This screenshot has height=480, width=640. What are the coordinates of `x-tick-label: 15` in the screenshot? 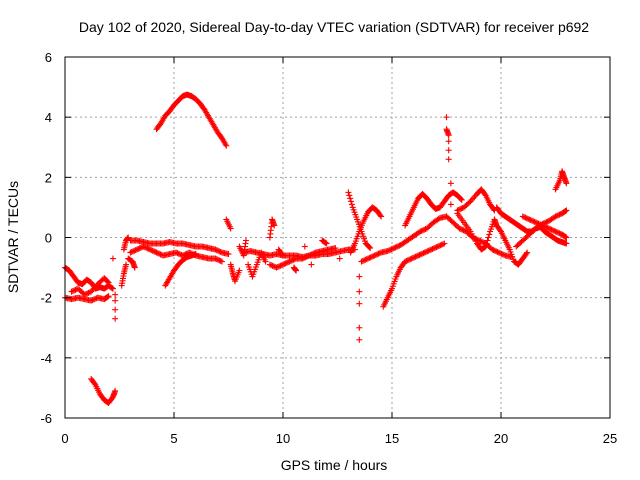 It's located at (392, 438).